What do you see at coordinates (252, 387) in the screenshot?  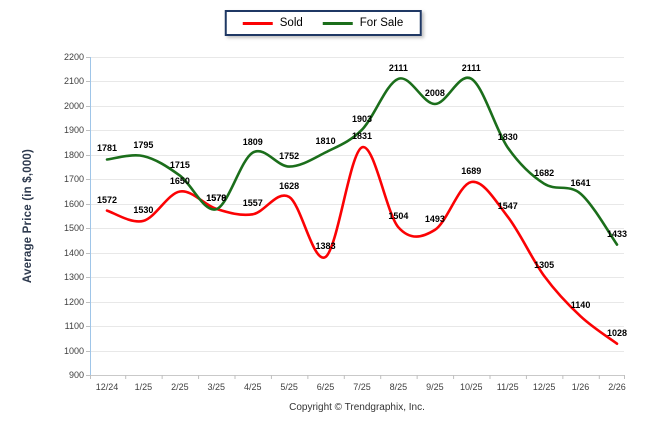 I see `x-axis-tick-label: 4/25` at bounding box center [252, 387].